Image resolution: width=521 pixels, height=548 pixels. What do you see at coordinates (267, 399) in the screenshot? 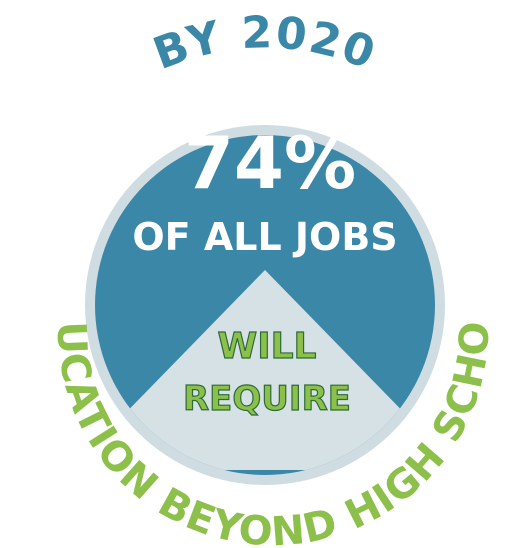
I see `verb-line-2: REQUIRE` at bounding box center [267, 399].